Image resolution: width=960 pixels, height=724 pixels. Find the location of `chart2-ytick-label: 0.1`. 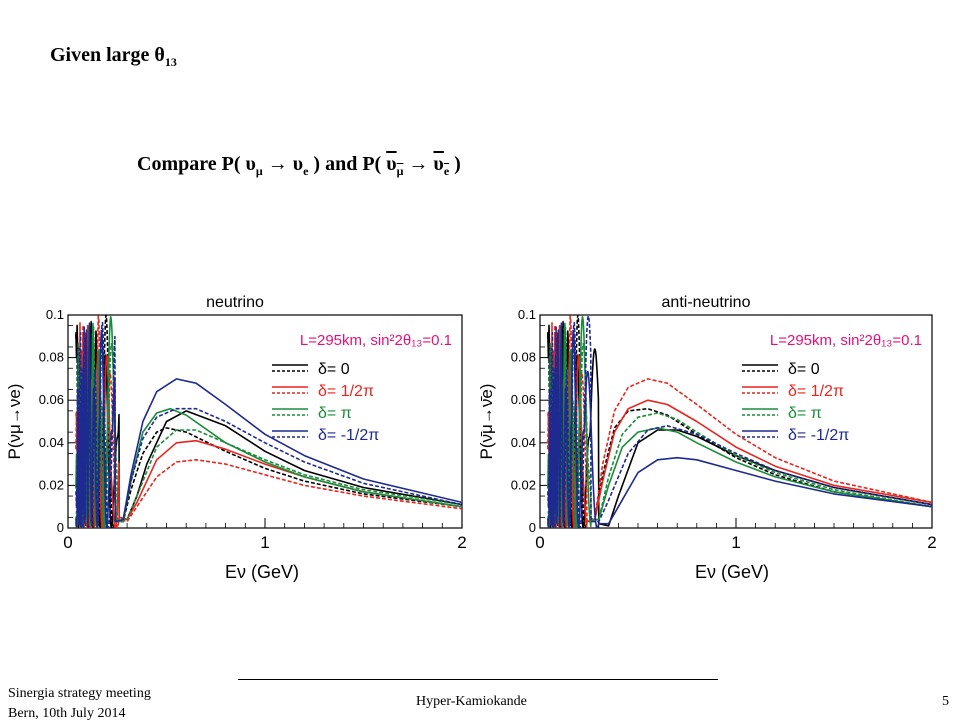

chart2-ytick-label: 0.1 is located at coordinates (527, 314).